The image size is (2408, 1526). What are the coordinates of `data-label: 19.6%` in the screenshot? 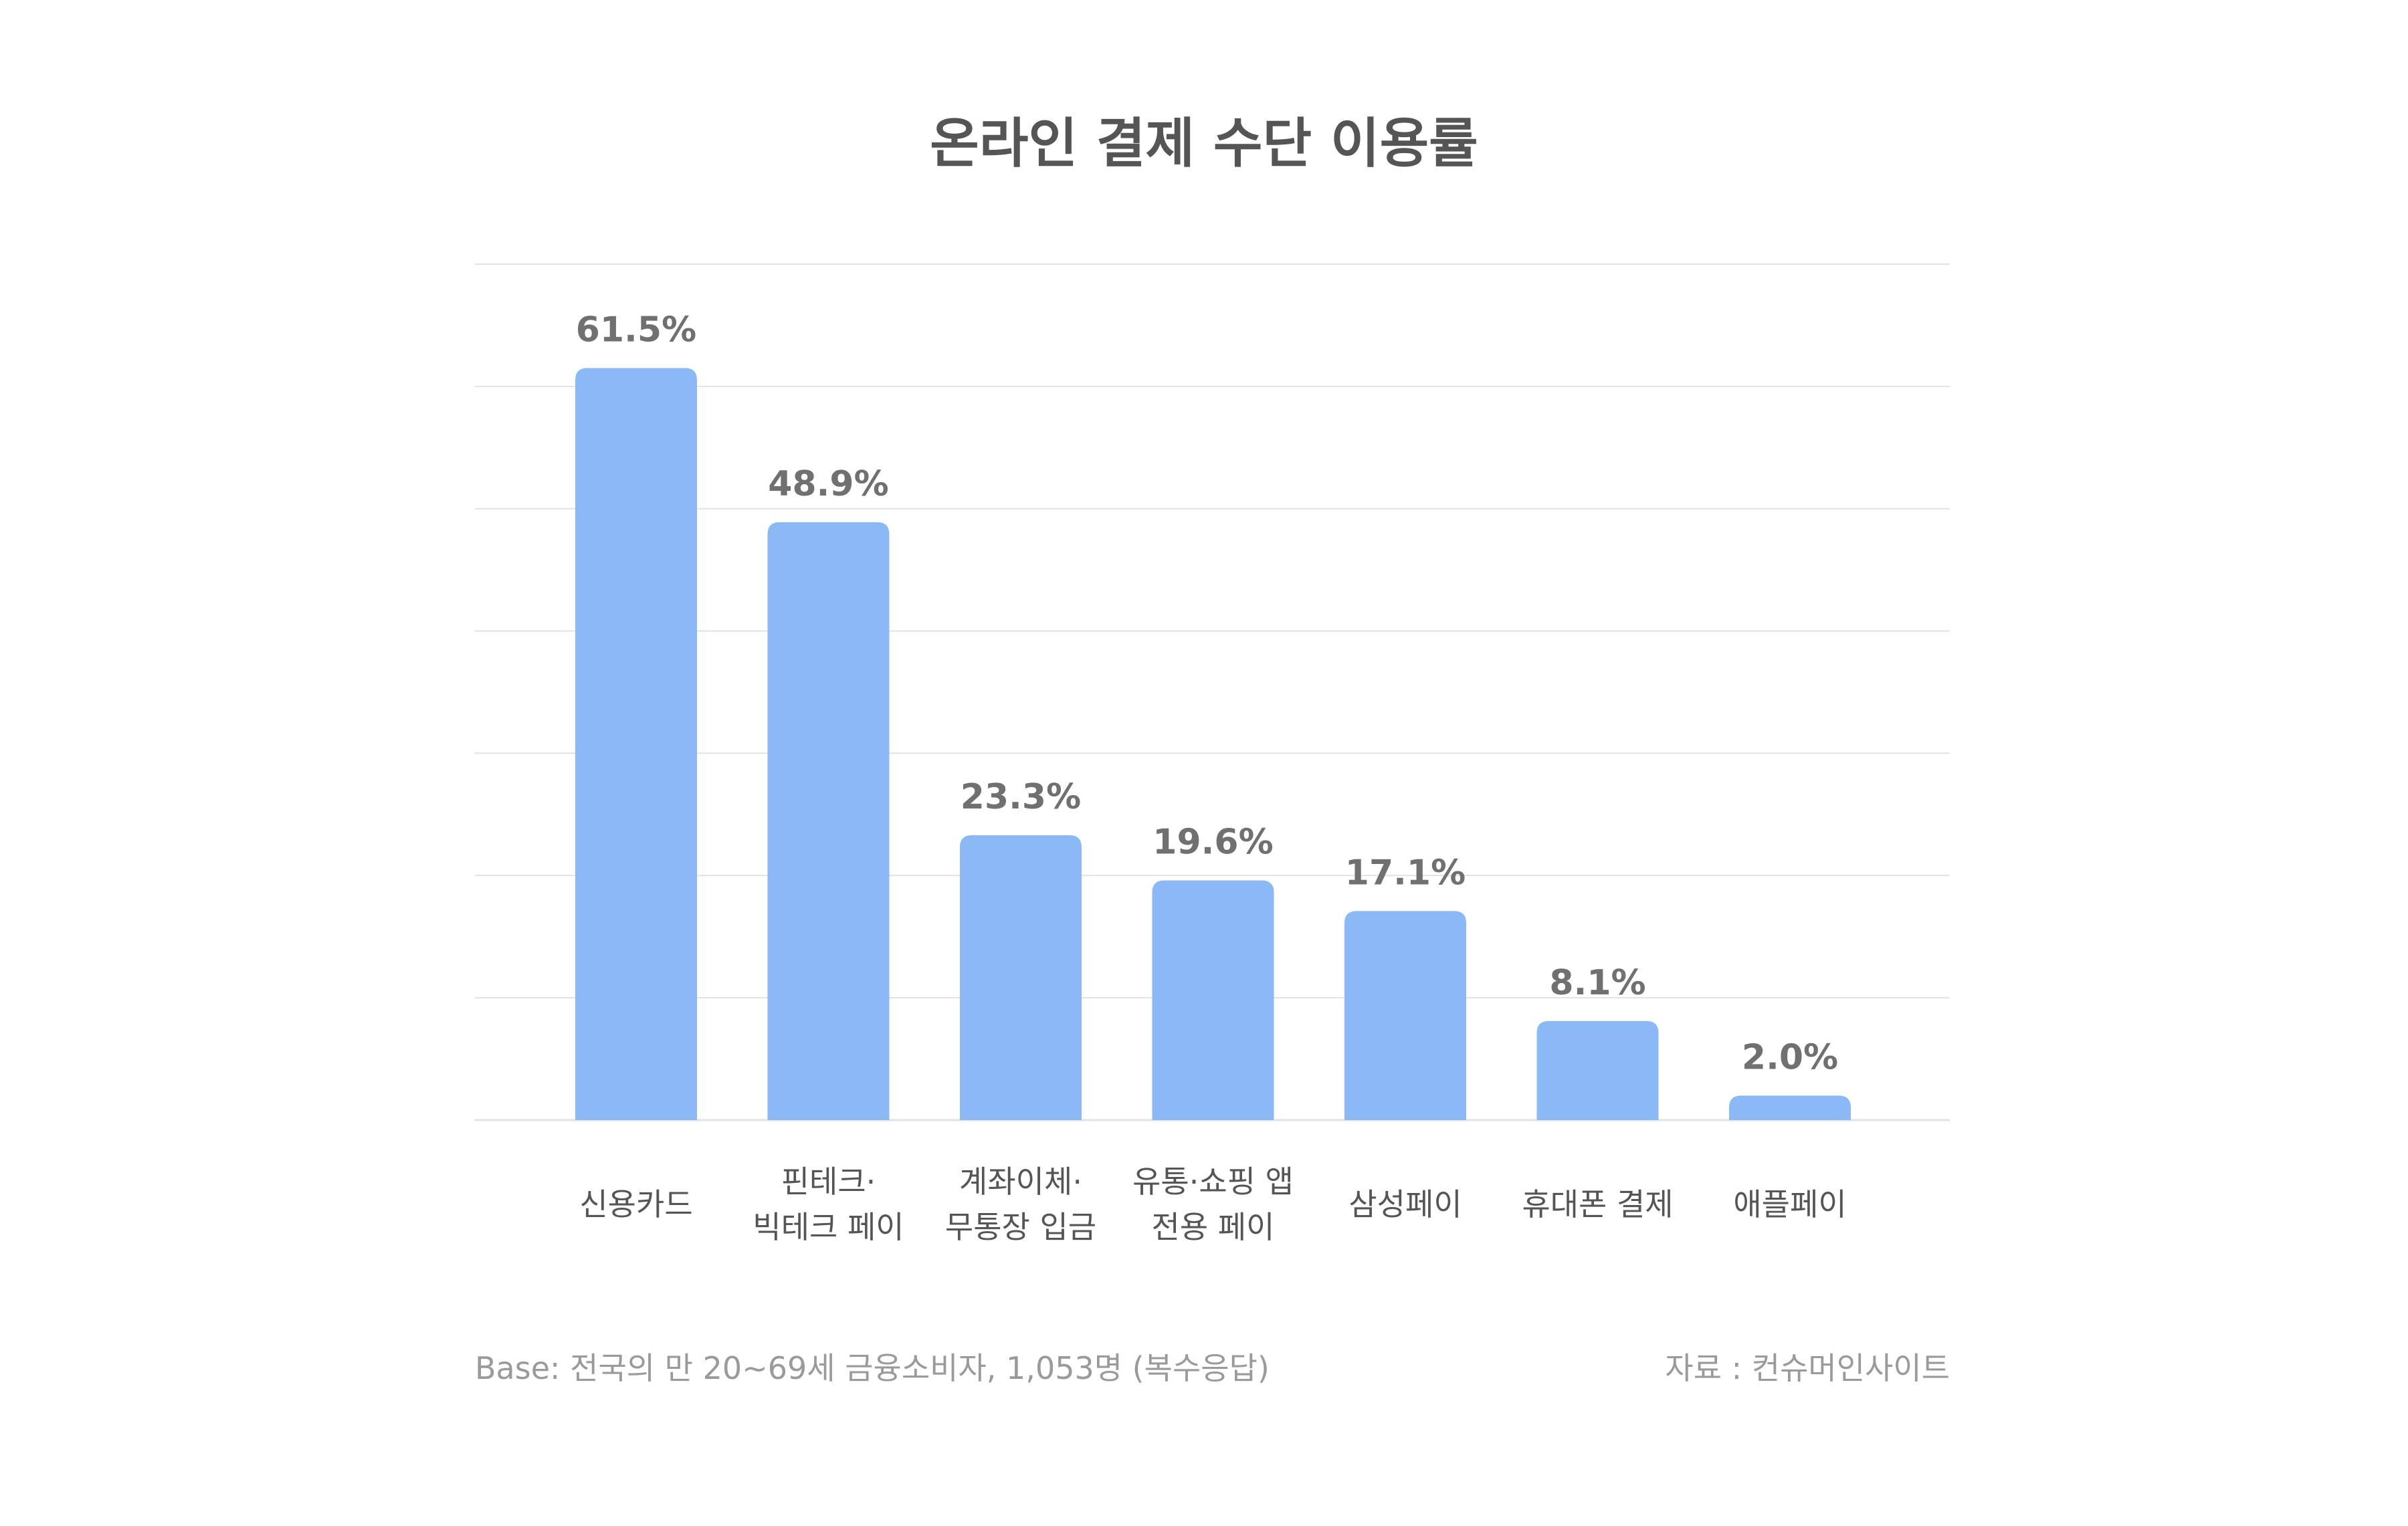 It's located at (1212, 843).